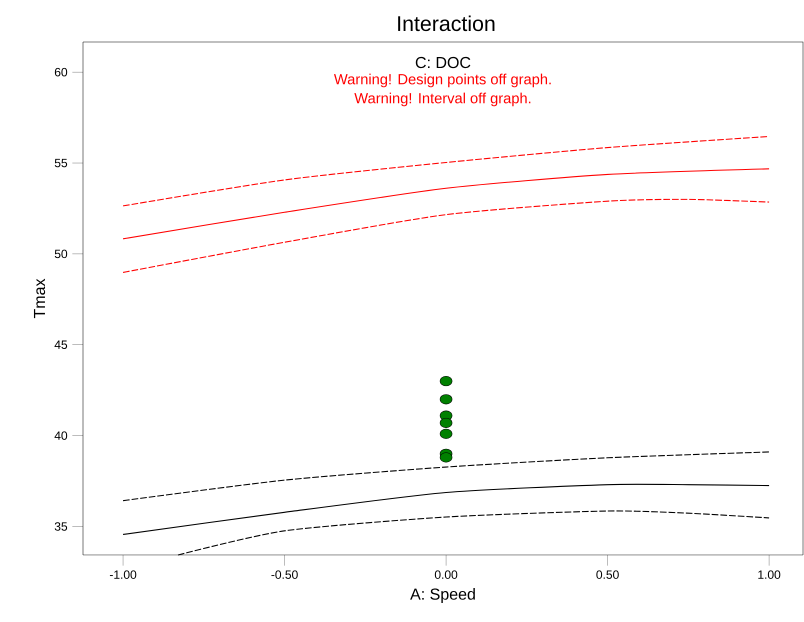 This screenshot has height=622, width=804. Describe the element at coordinates (769, 574) in the screenshot. I see `x-tick-label: 1.00` at that location.